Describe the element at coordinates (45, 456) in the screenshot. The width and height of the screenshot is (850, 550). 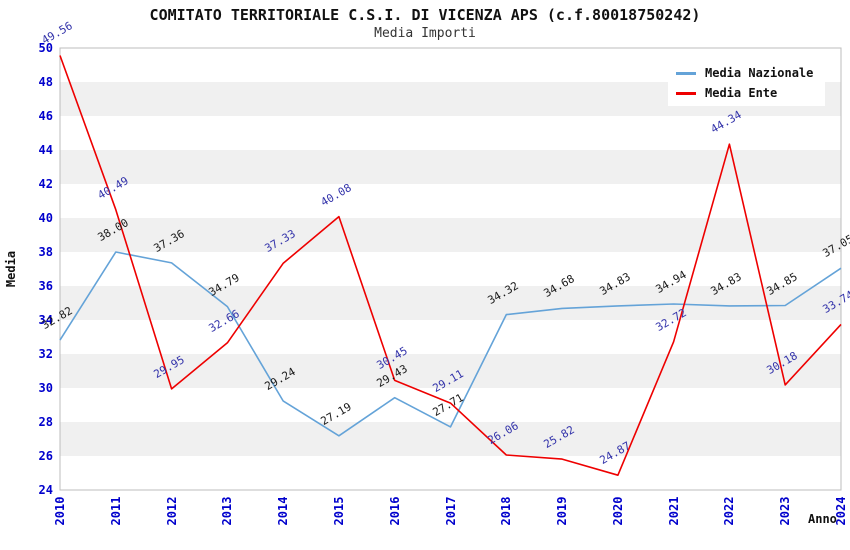
I see `y-tick-label: 26` at that location.